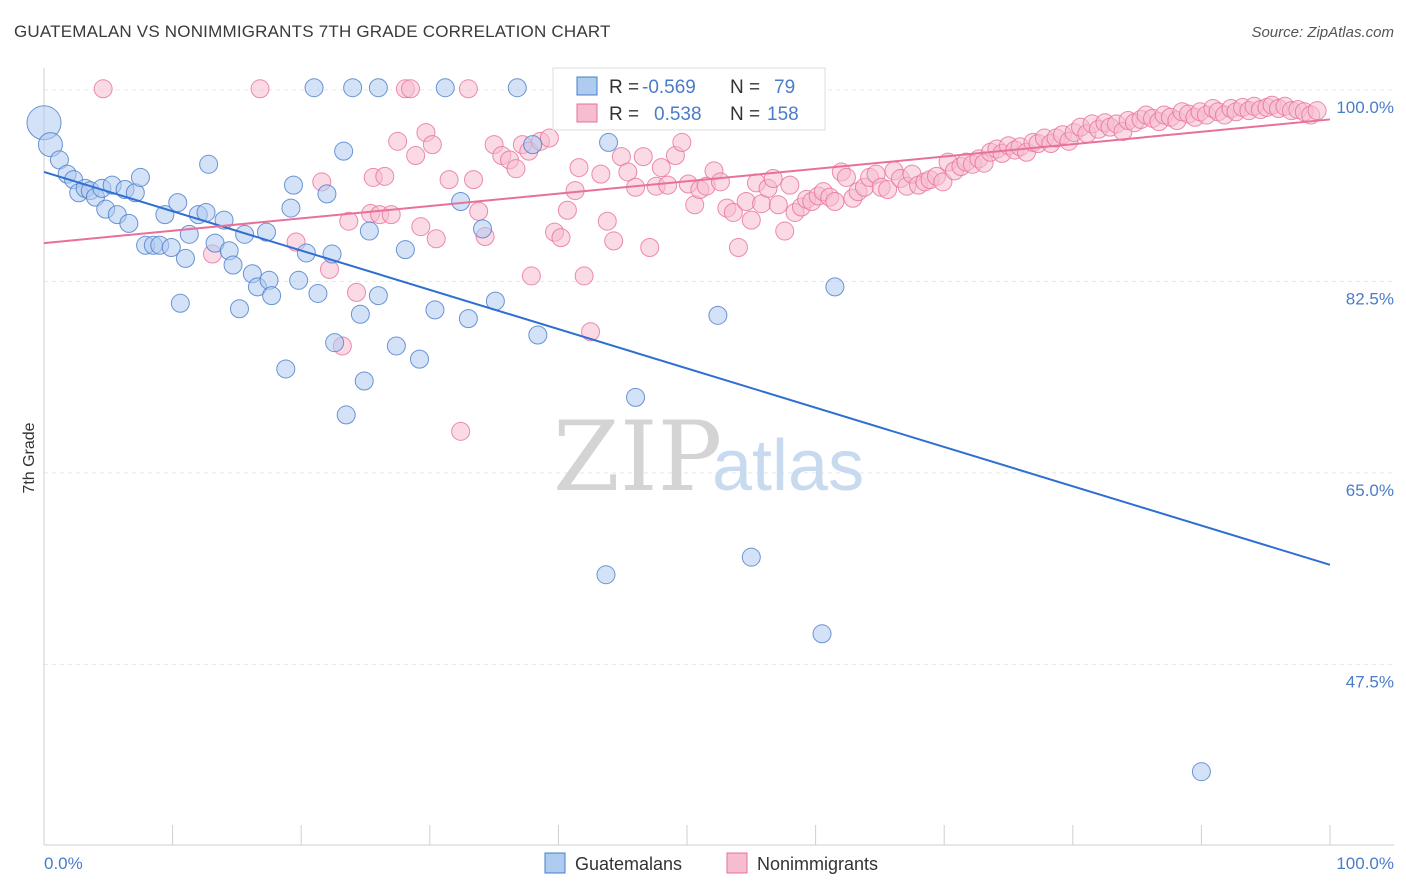  Describe the element at coordinates (587, 86) in the screenshot. I see `legend-swatch-guatemalans` at that location.